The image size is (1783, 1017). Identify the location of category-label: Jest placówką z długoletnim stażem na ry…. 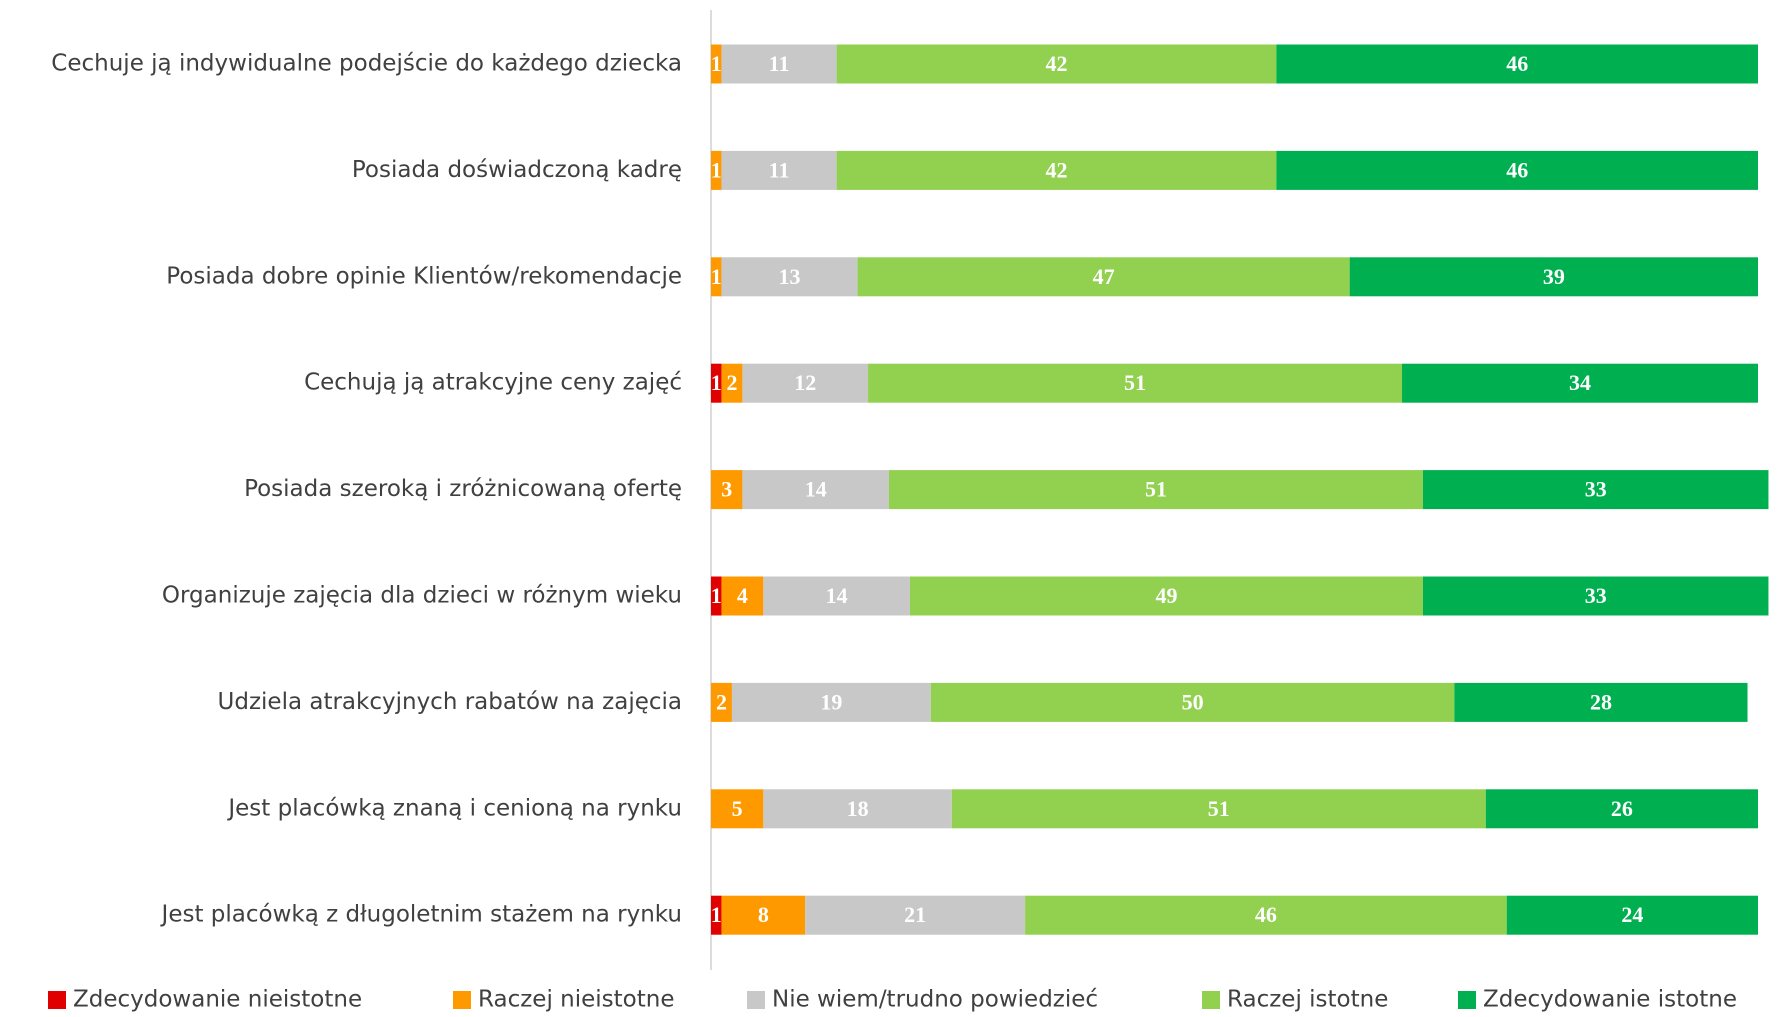
(421, 915).